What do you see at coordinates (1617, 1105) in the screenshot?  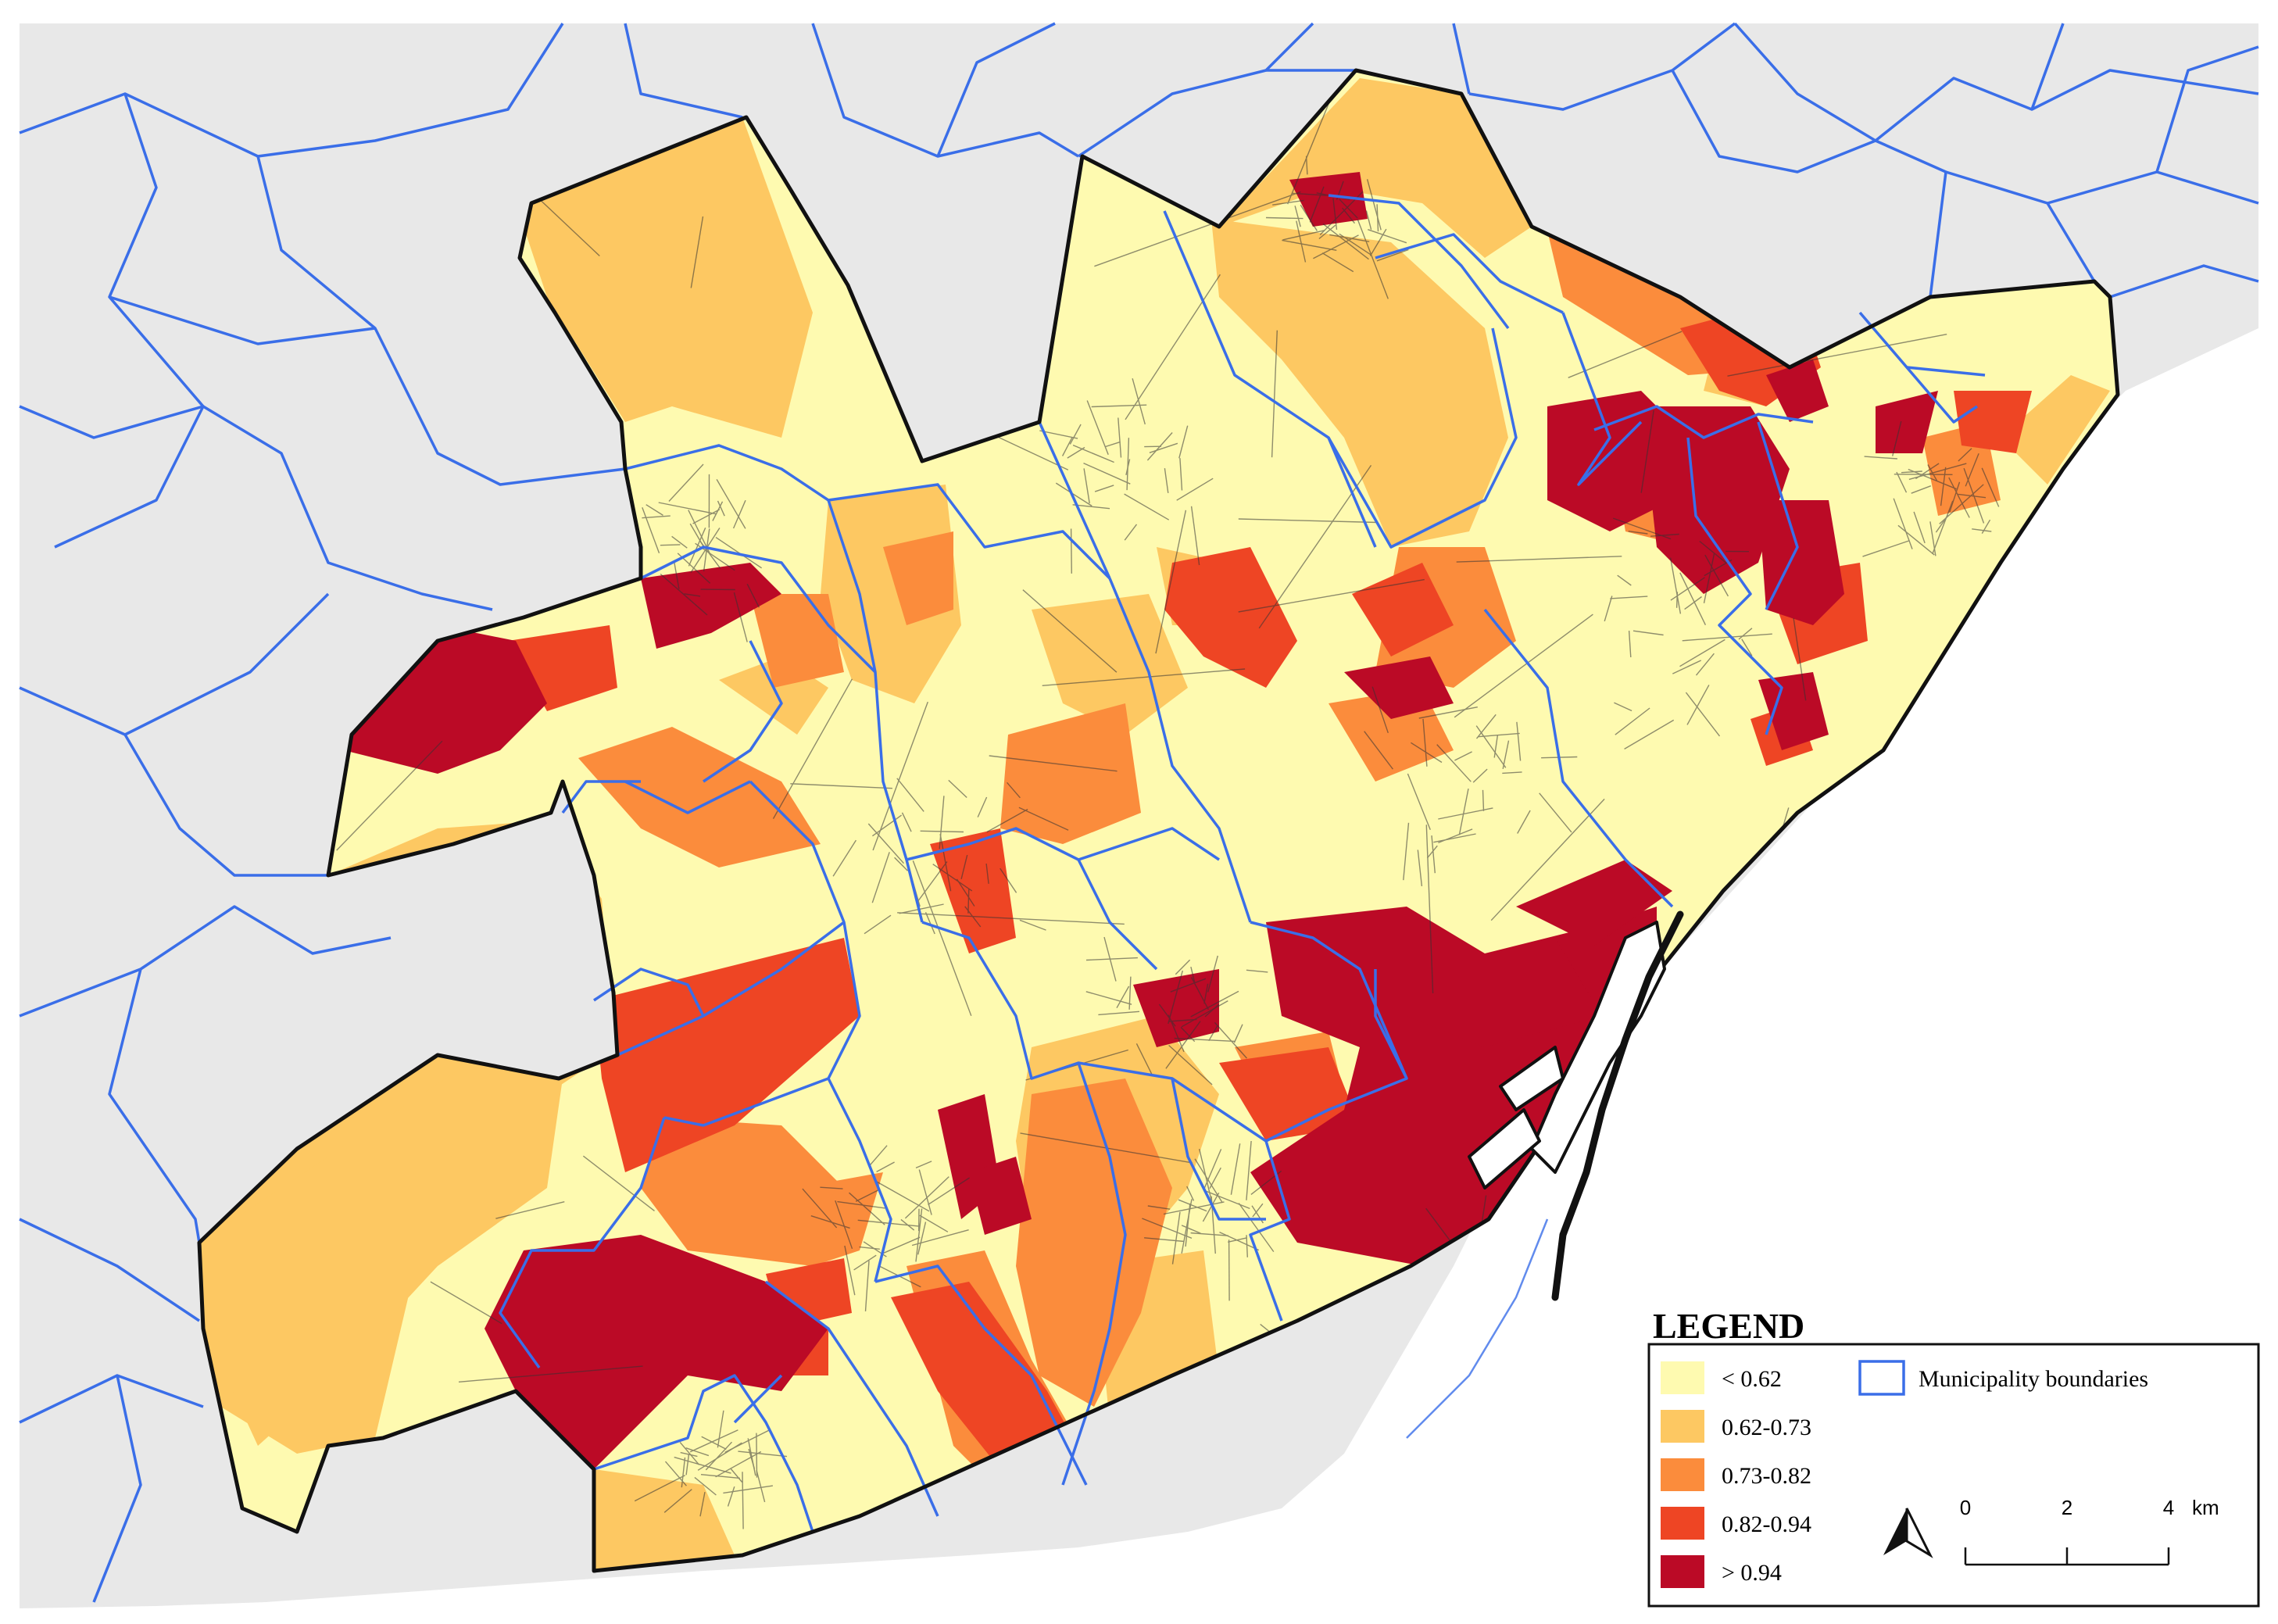 I see `breakwater` at bounding box center [1617, 1105].